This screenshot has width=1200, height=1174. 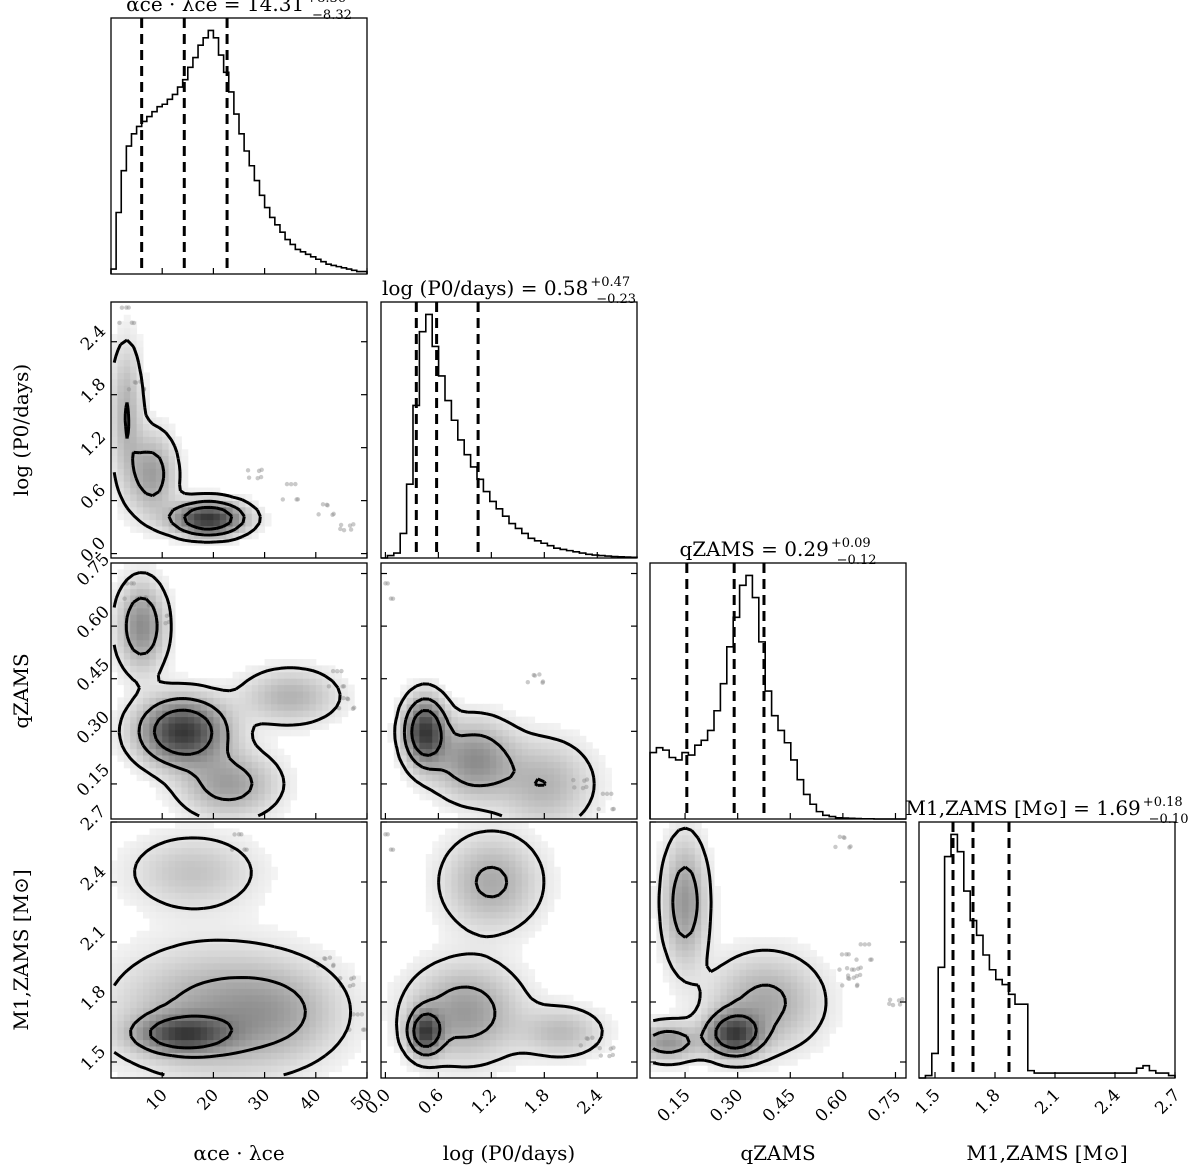 What do you see at coordinates (778, 950) in the screenshot?
I see `density-frame` at bounding box center [778, 950].